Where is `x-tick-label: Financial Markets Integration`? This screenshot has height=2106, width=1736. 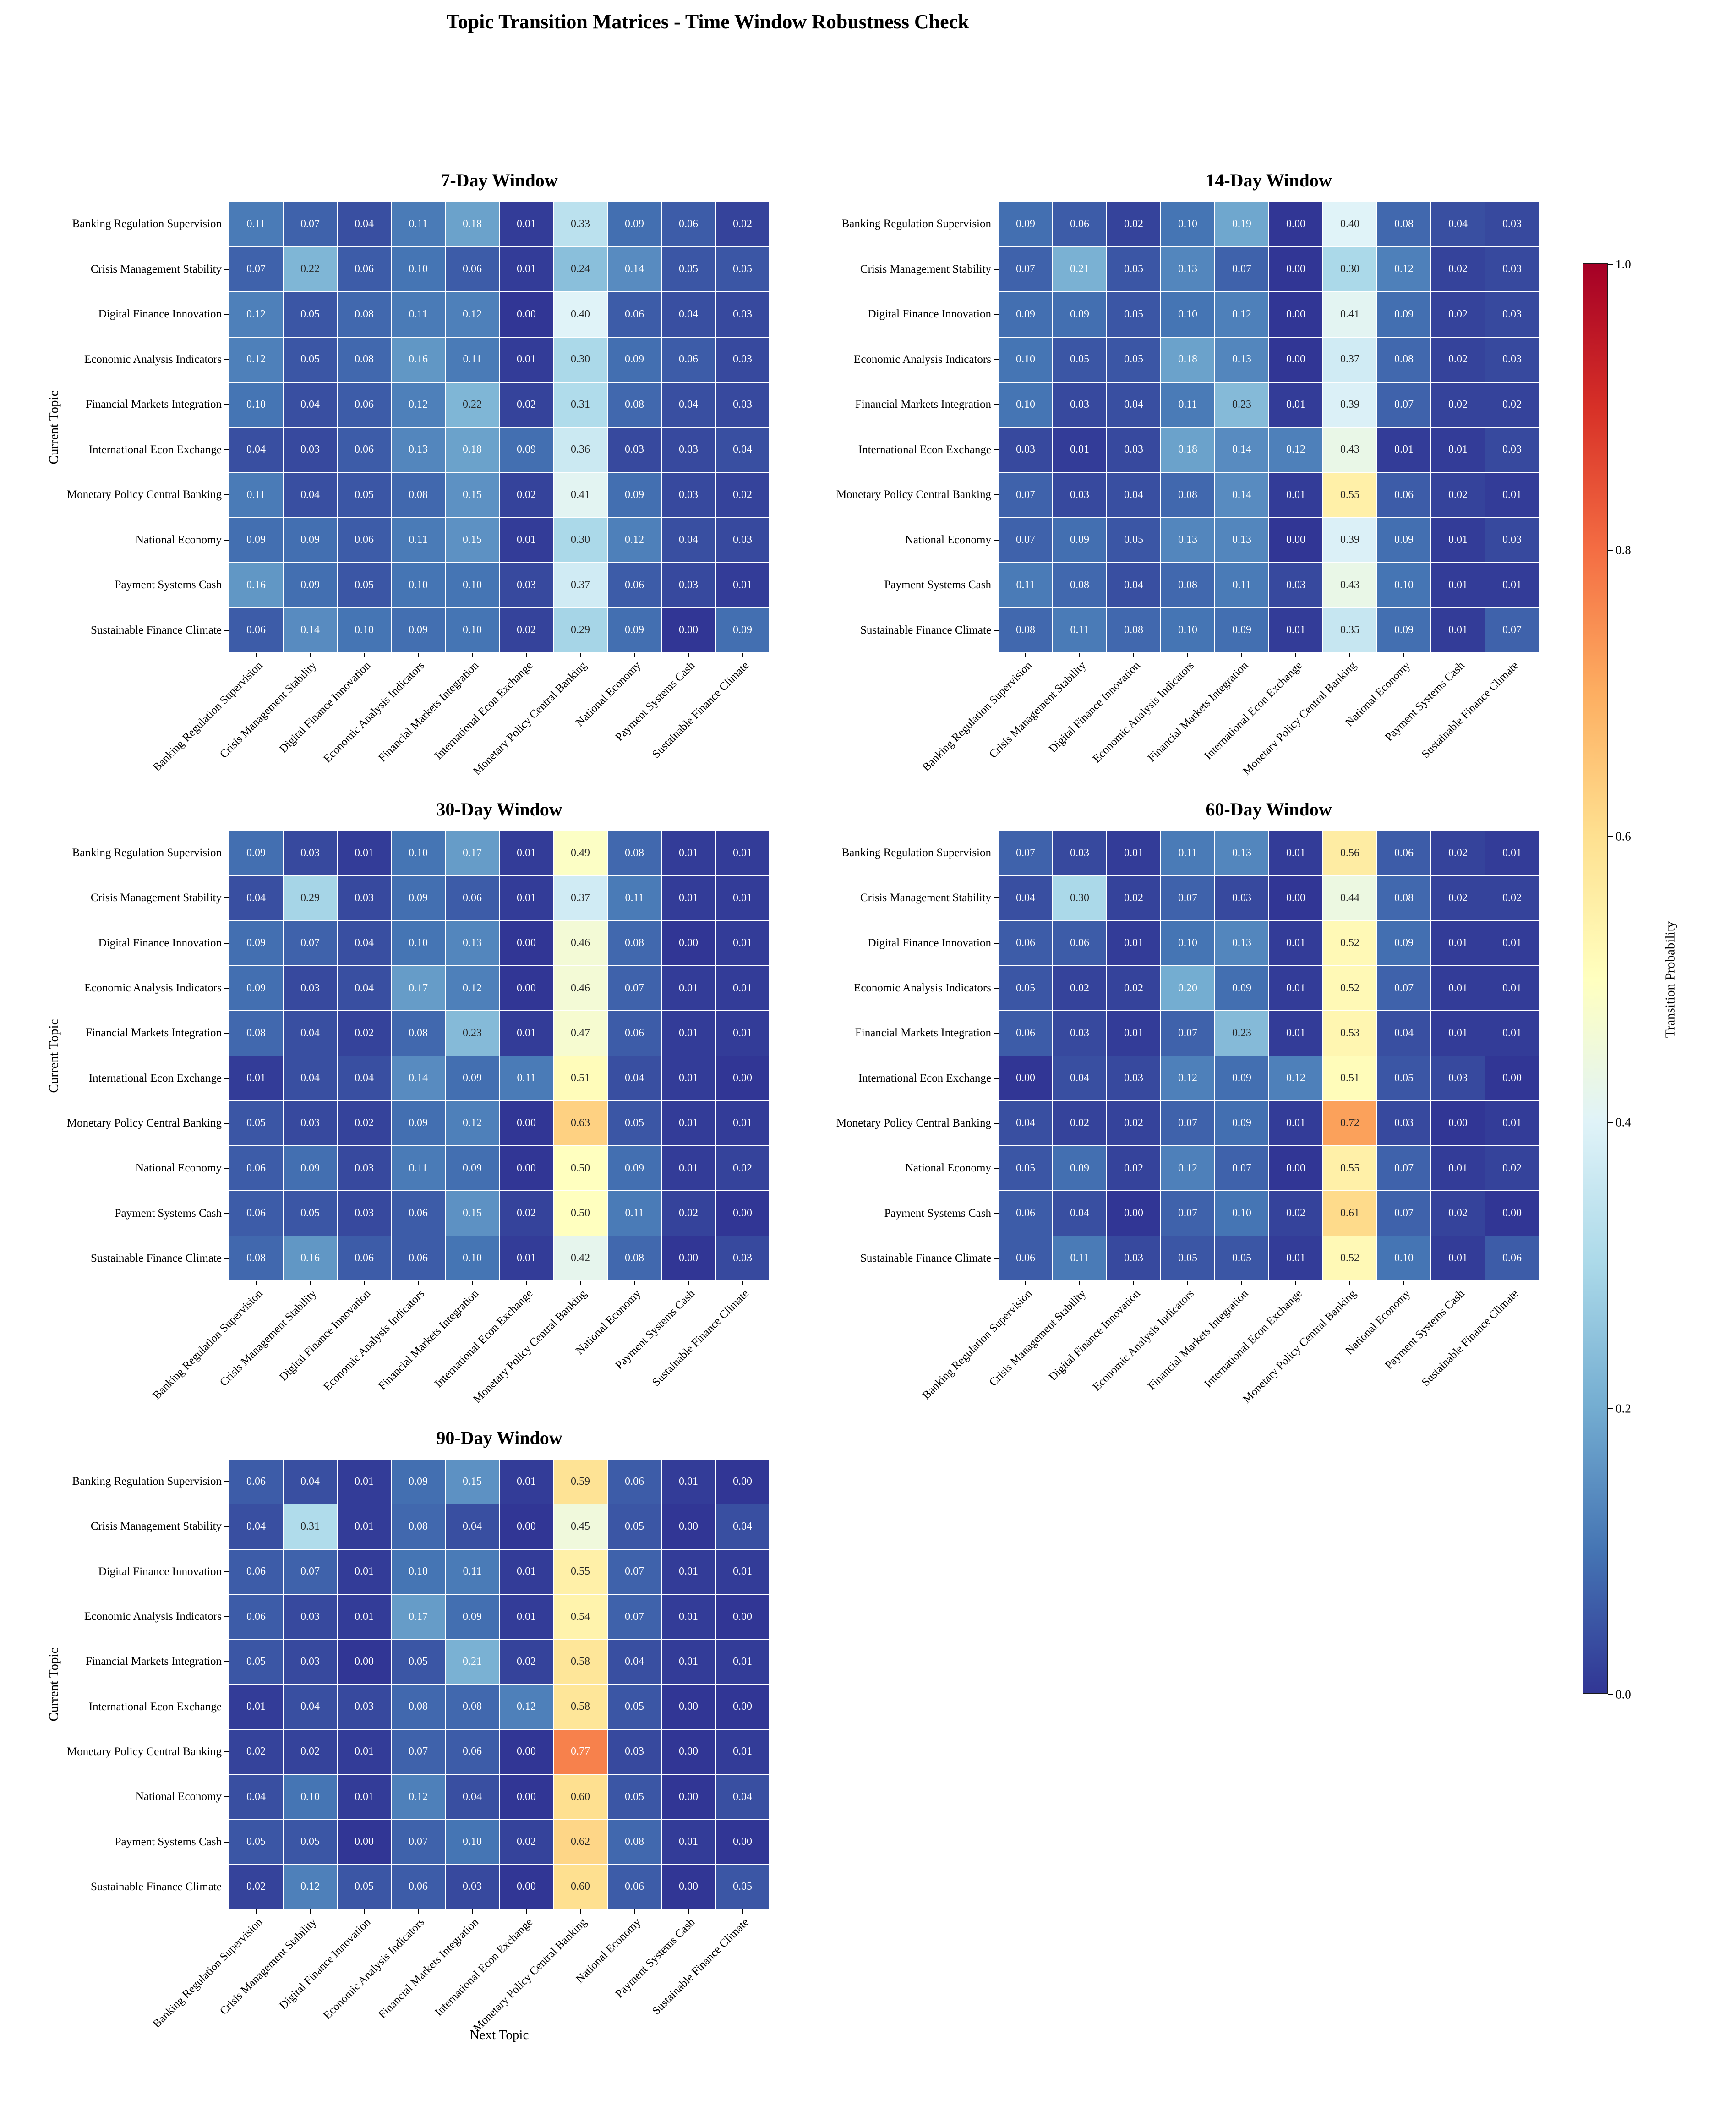
x-tick-label: Financial Markets Integration is located at coordinates (428, 712).